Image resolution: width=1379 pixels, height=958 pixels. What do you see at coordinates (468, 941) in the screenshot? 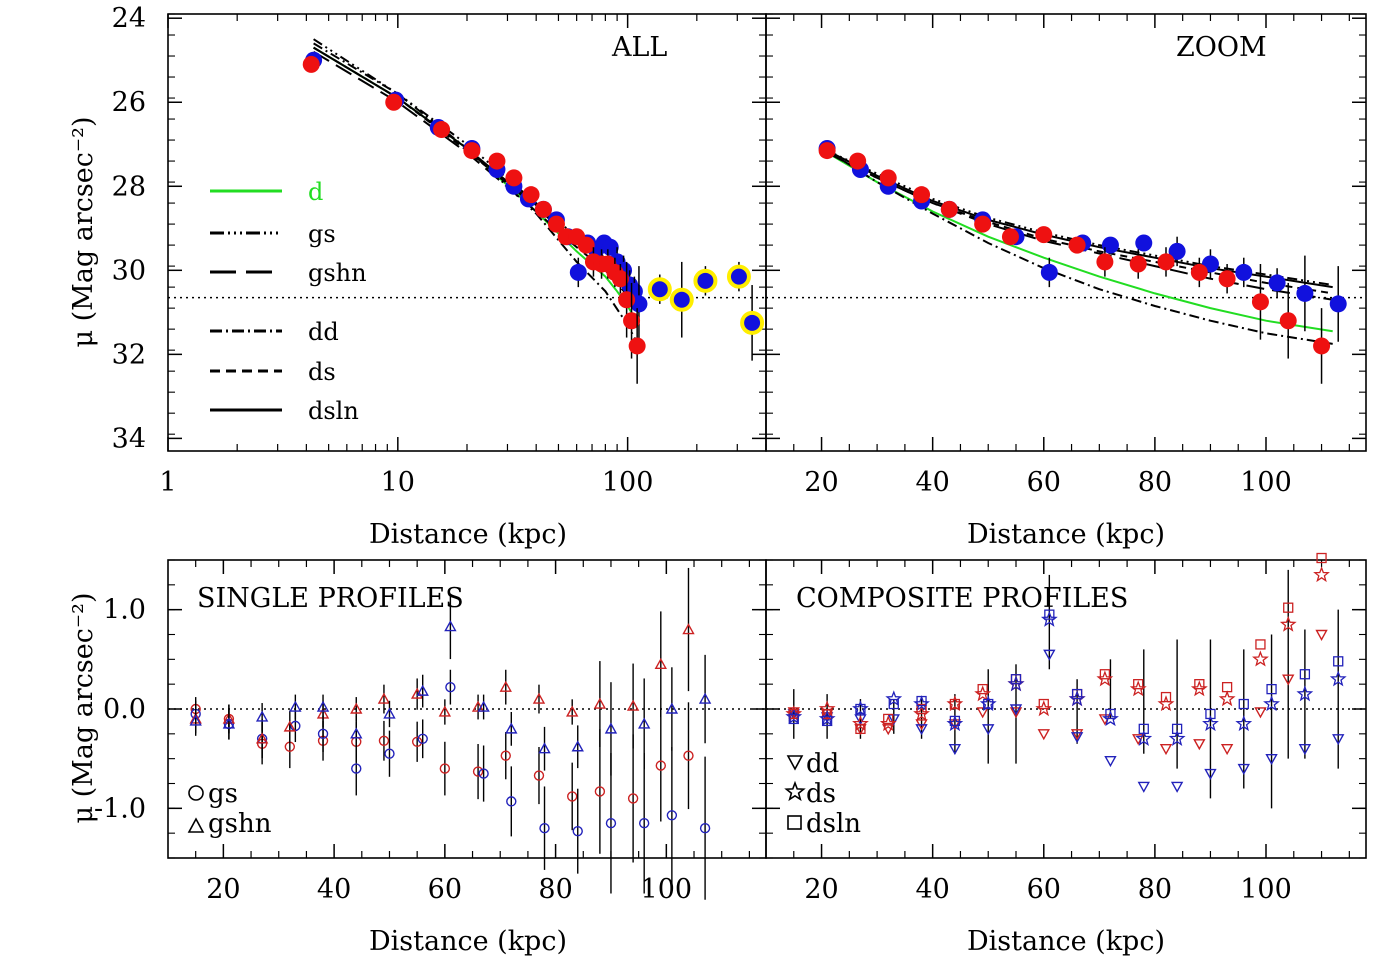
I see `xlabel-bottom-left: Distance (kpc)` at bounding box center [468, 941].